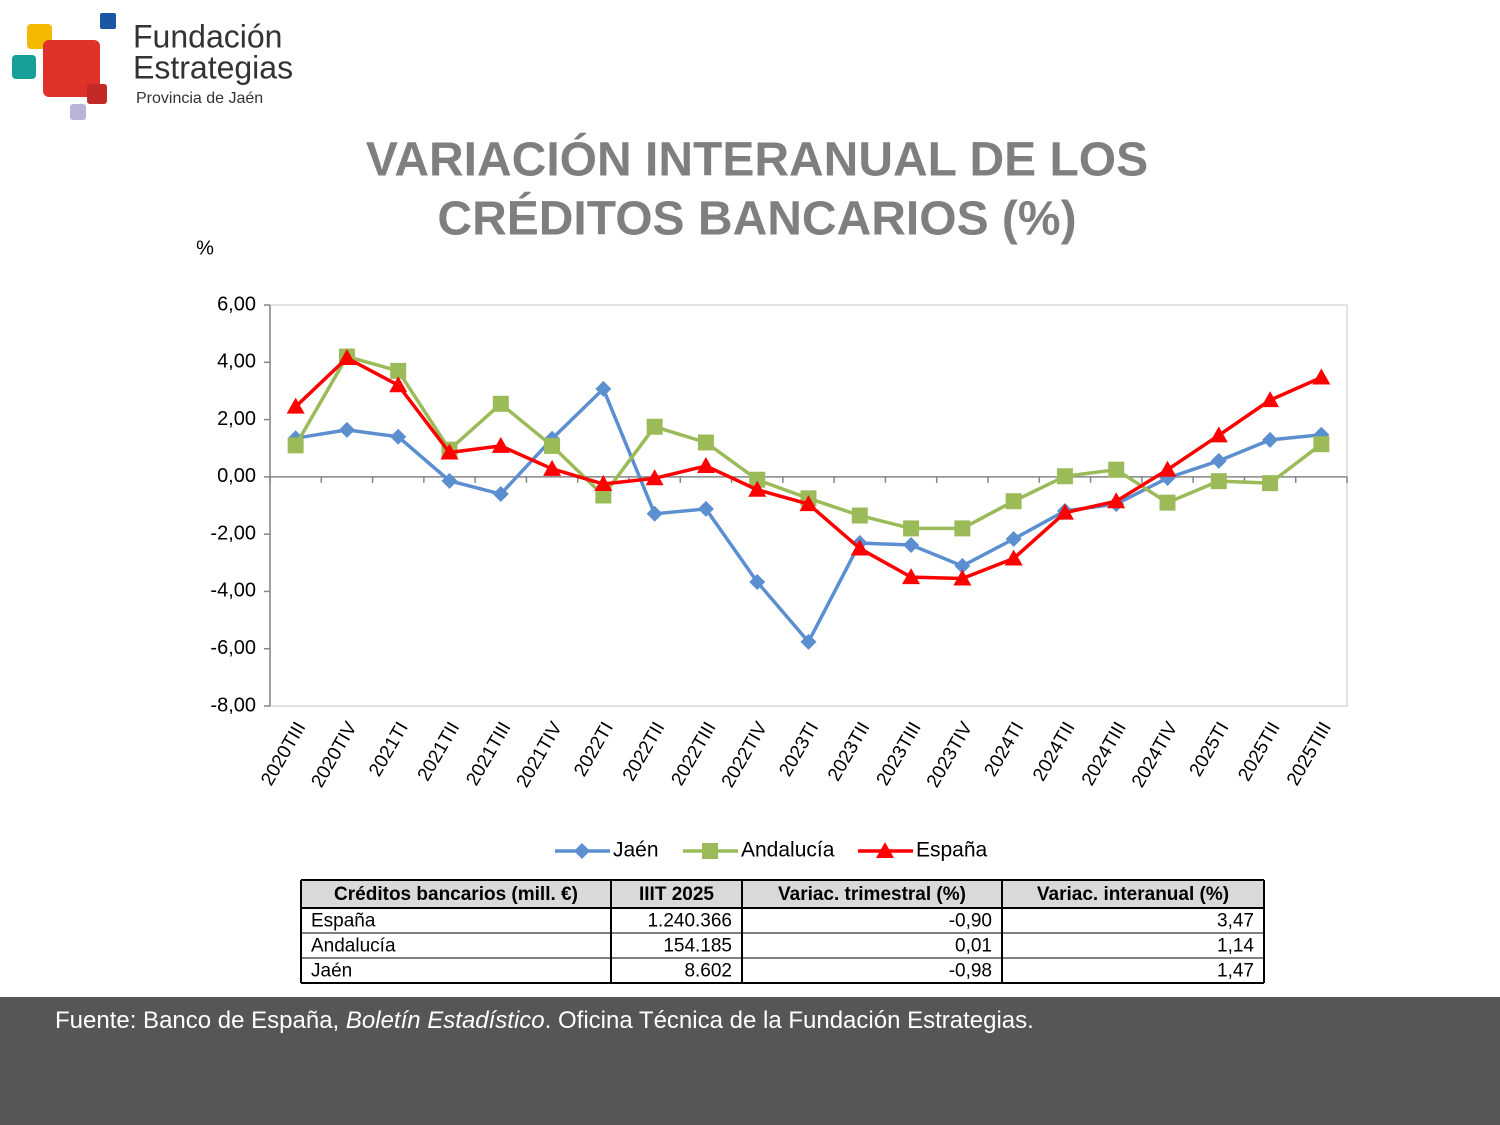  What do you see at coordinates (389, 750) in the screenshot?
I see `x-tick-label: 2021TI` at bounding box center [389, 750].